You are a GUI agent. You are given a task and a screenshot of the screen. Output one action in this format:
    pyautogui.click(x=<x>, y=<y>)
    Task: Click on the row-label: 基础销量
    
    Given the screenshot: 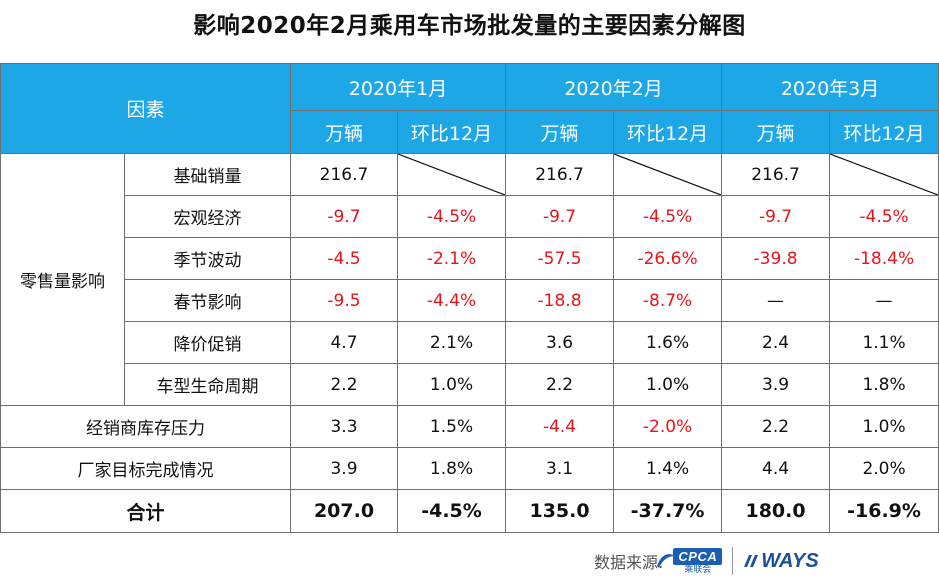 What is the action you would take?
    pyautogui.click(x=207, y=174)
    